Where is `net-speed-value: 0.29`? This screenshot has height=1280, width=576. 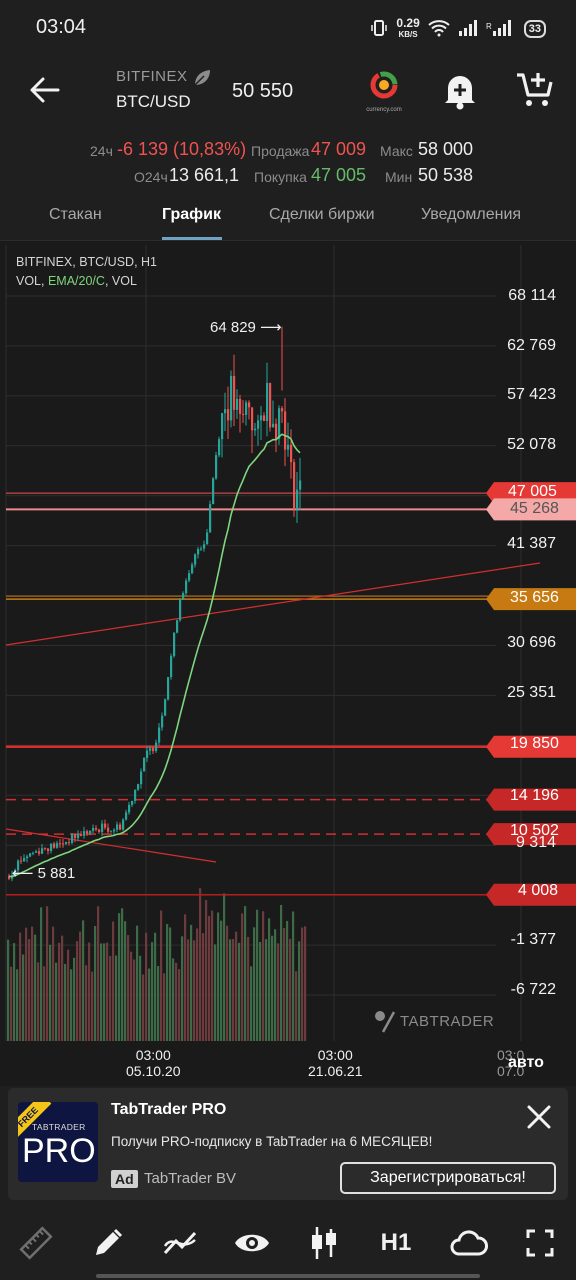 net-speed-value: 0.29 is located at coordinates (408, 23).